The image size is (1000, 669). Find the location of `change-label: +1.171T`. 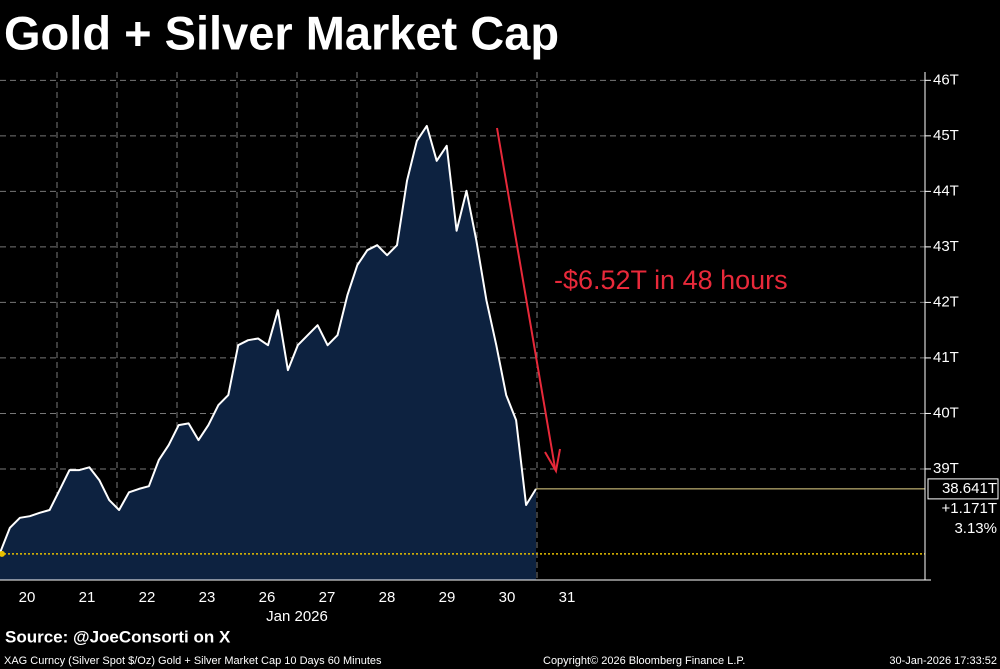

change-label: +1.171T is located at coordinates (969, 508).